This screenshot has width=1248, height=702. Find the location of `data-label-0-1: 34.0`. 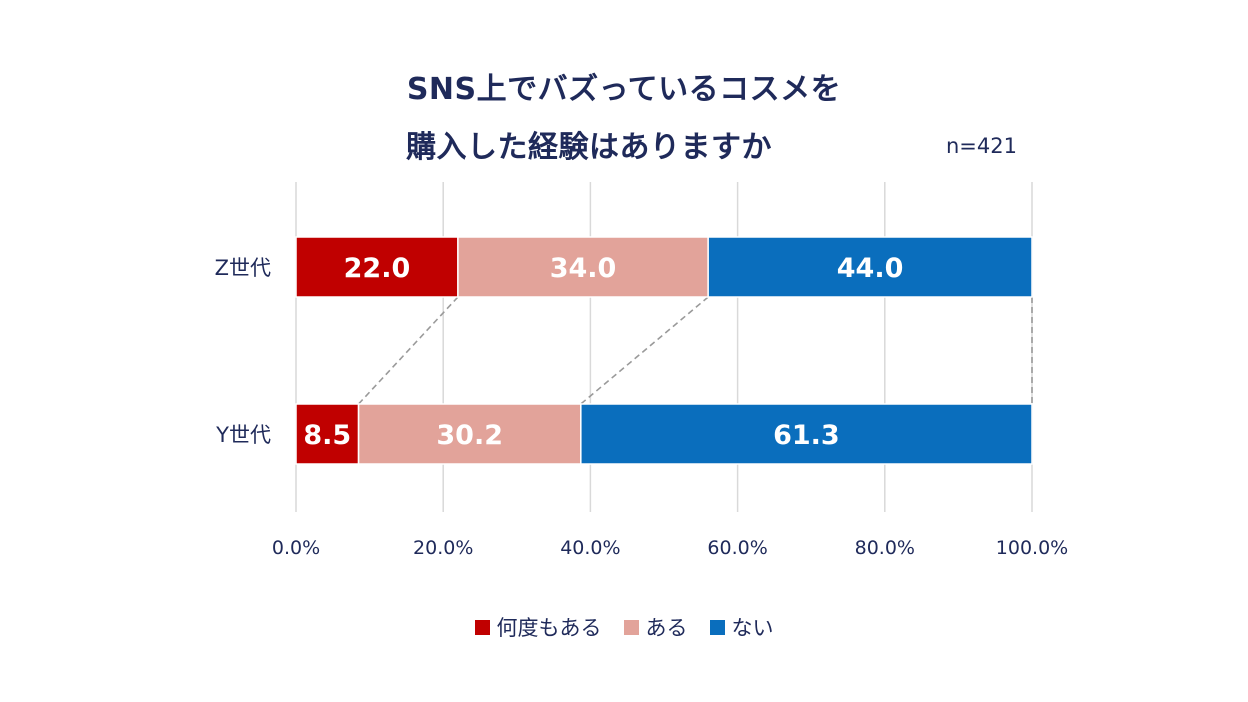

data-label-0-1: 34.0 is located at coordinates (583, 268).